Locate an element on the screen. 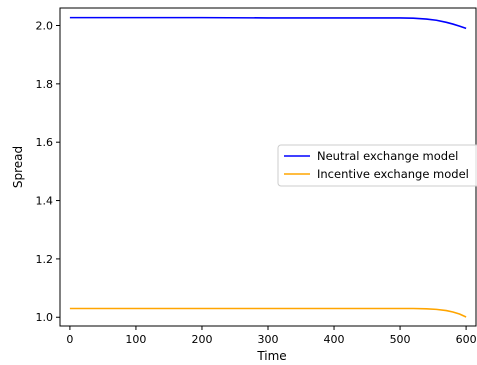 This screenshot has width=477, height=365. x-tick-label: 500 is located at coordinates (400, 339).